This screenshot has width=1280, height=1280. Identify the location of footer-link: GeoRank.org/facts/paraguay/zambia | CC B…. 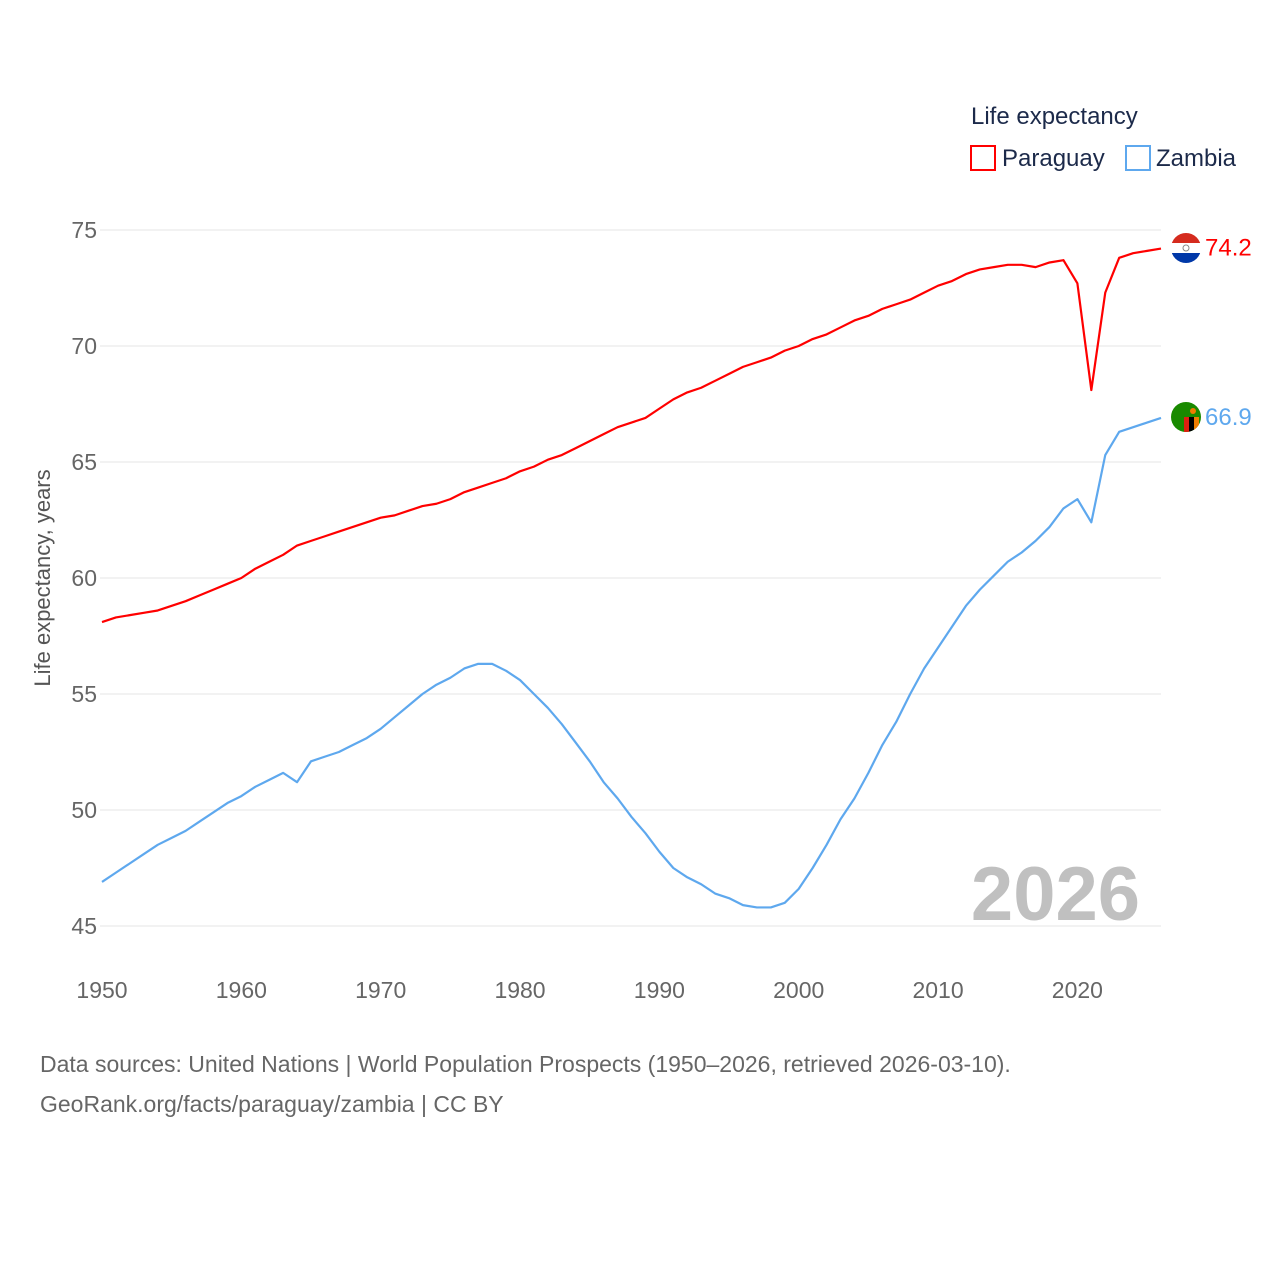
(272, 1104).